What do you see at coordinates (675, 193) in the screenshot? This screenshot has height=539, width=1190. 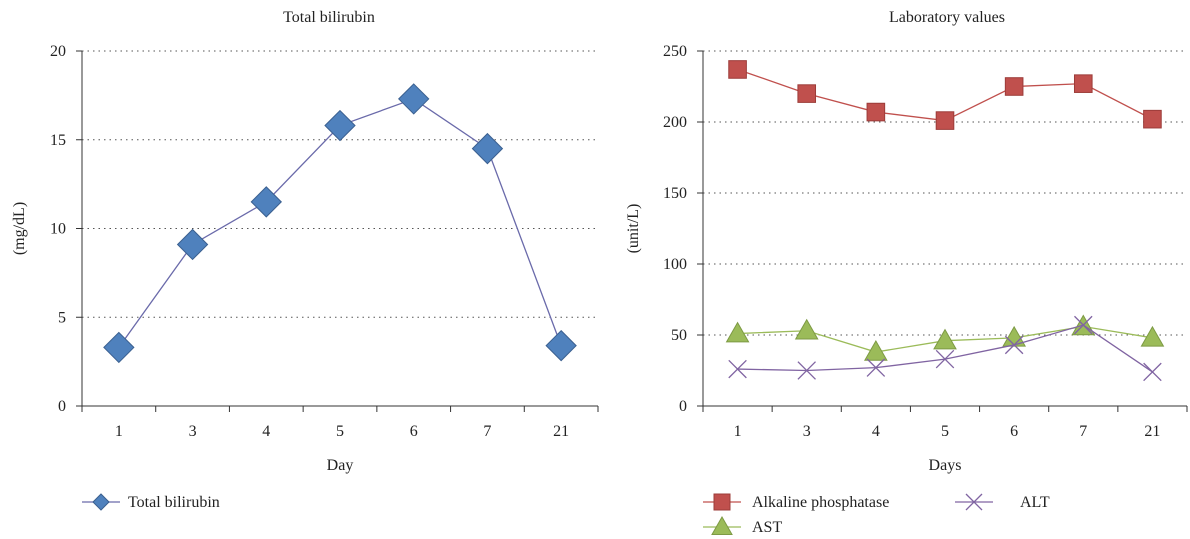 I see `y-tick-label: 150` at bounding box center [675, 193].